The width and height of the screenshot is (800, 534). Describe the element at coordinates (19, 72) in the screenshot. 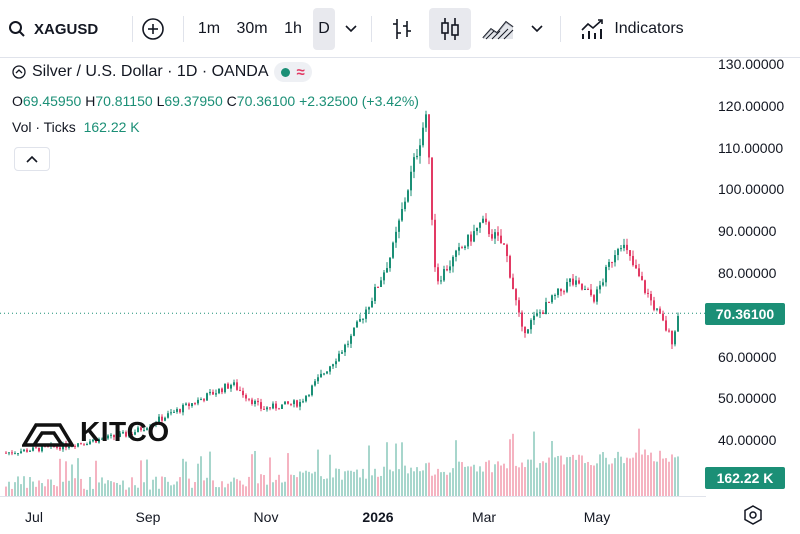

I see `collapse-arrow-icon` at that location.